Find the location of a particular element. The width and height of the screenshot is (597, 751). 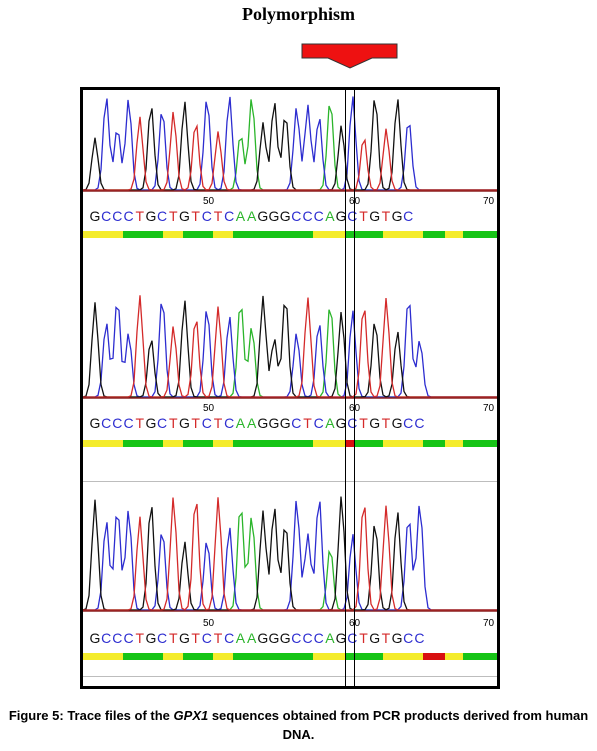

panel-divider is located at coordinates (290, 676).